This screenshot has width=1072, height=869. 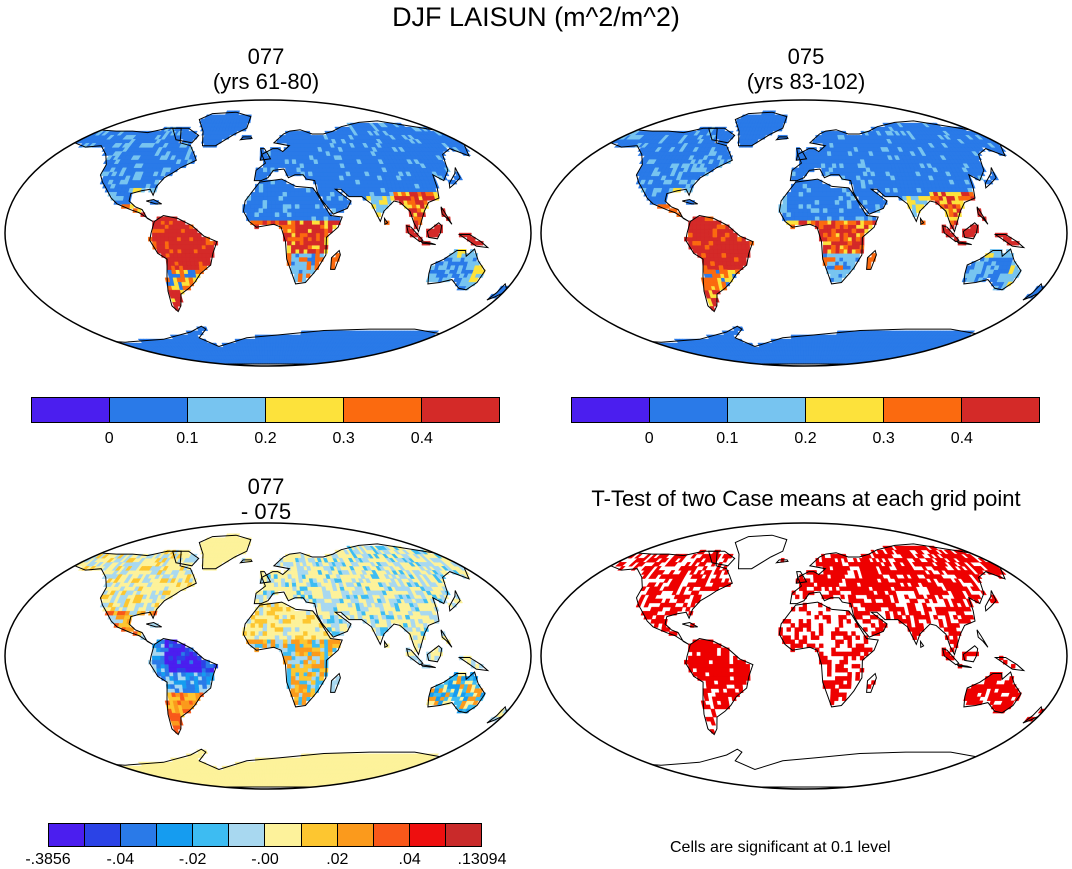 I want to click on colorbar-tick-label: -.04, so click(x=120, y=859).